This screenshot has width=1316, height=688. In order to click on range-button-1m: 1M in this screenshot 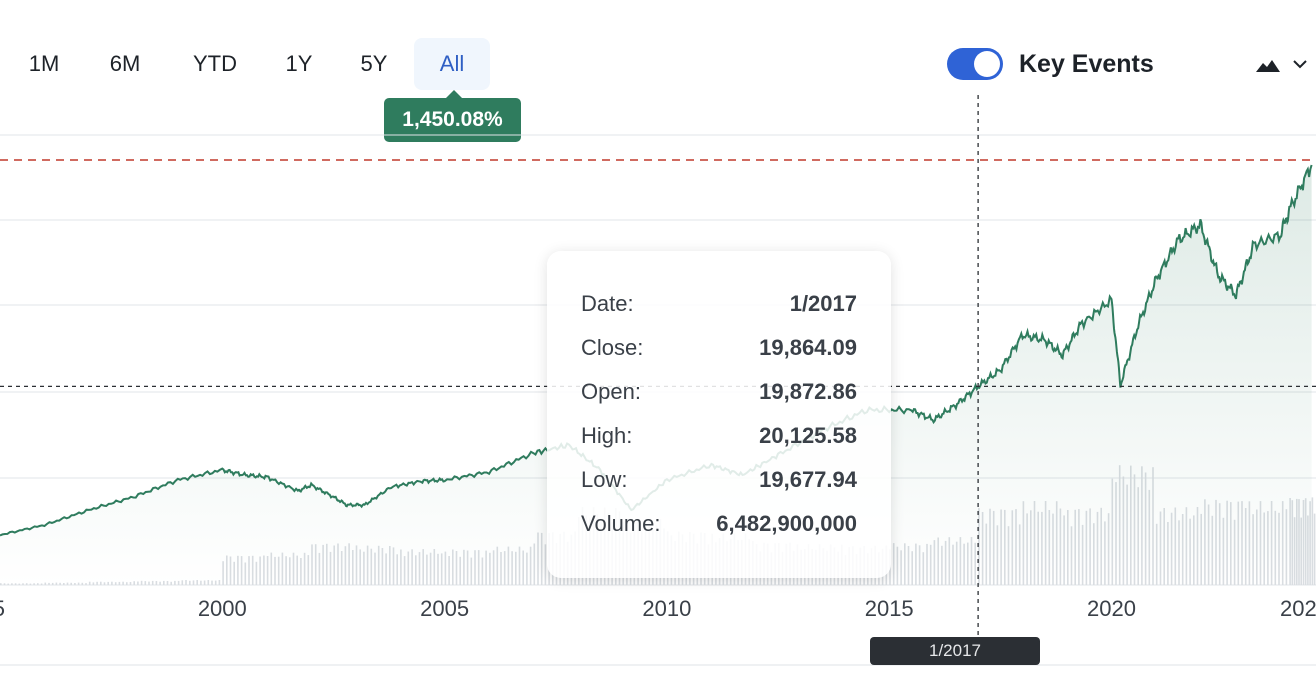, I will do `click(44, 63)`.